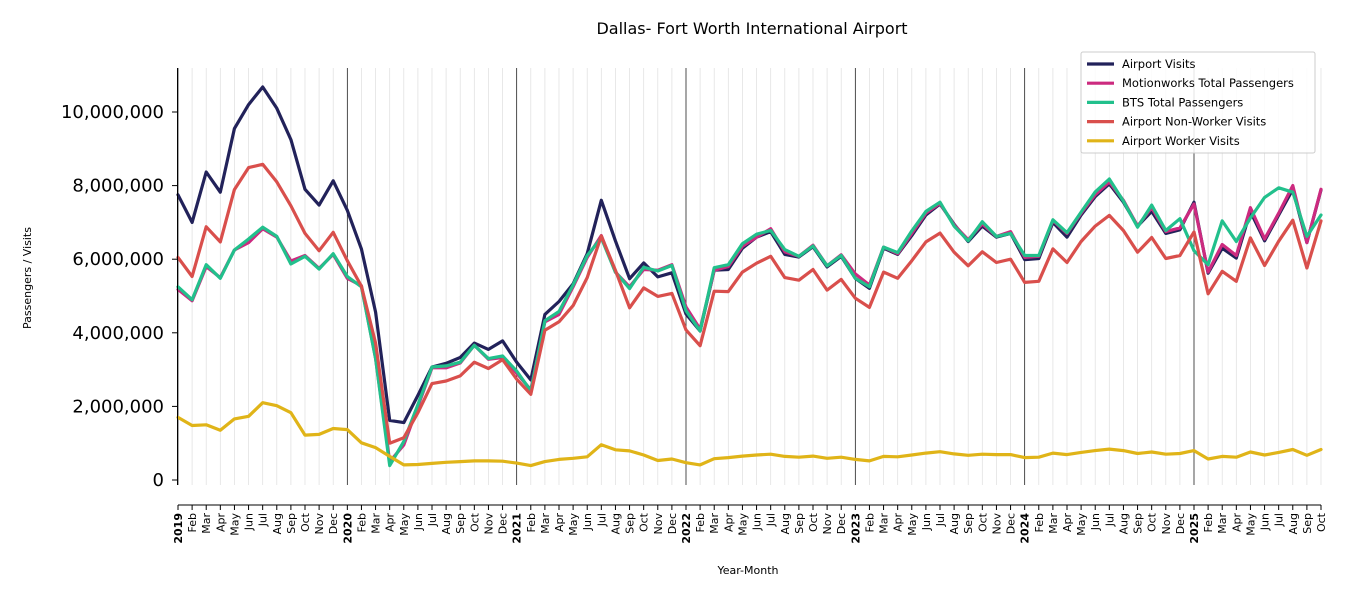 Image resolution: width=1350 pixels, height=600 pixels. Describe the element at coordinates (747, 570) in the screenshot. I see `x-axis-title: Year-Month` at that location.